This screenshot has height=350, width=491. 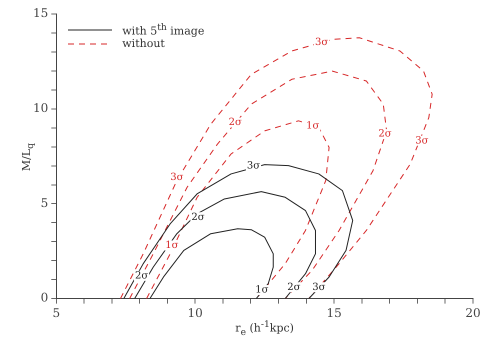 I want to click on legend-label: without, so click(x=143, y=43).